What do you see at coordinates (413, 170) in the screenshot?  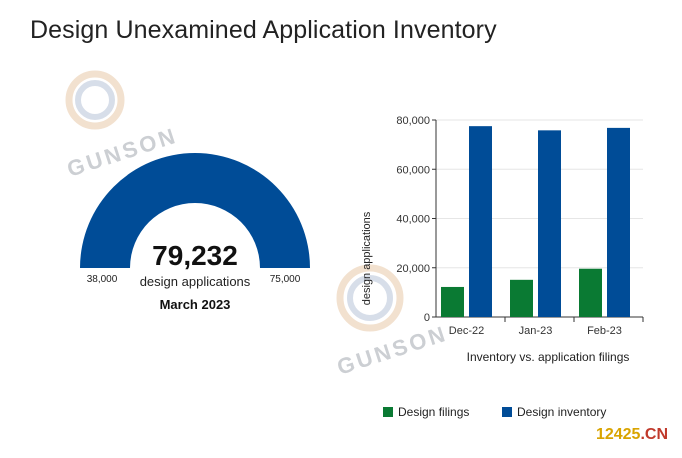 I see `y-tick-label: 60,000` at bounding box center [413, 170].